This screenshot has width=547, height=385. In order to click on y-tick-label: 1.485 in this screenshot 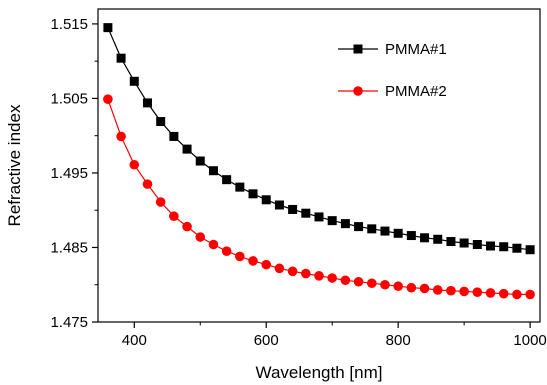, I will do `click(69, 247)`.